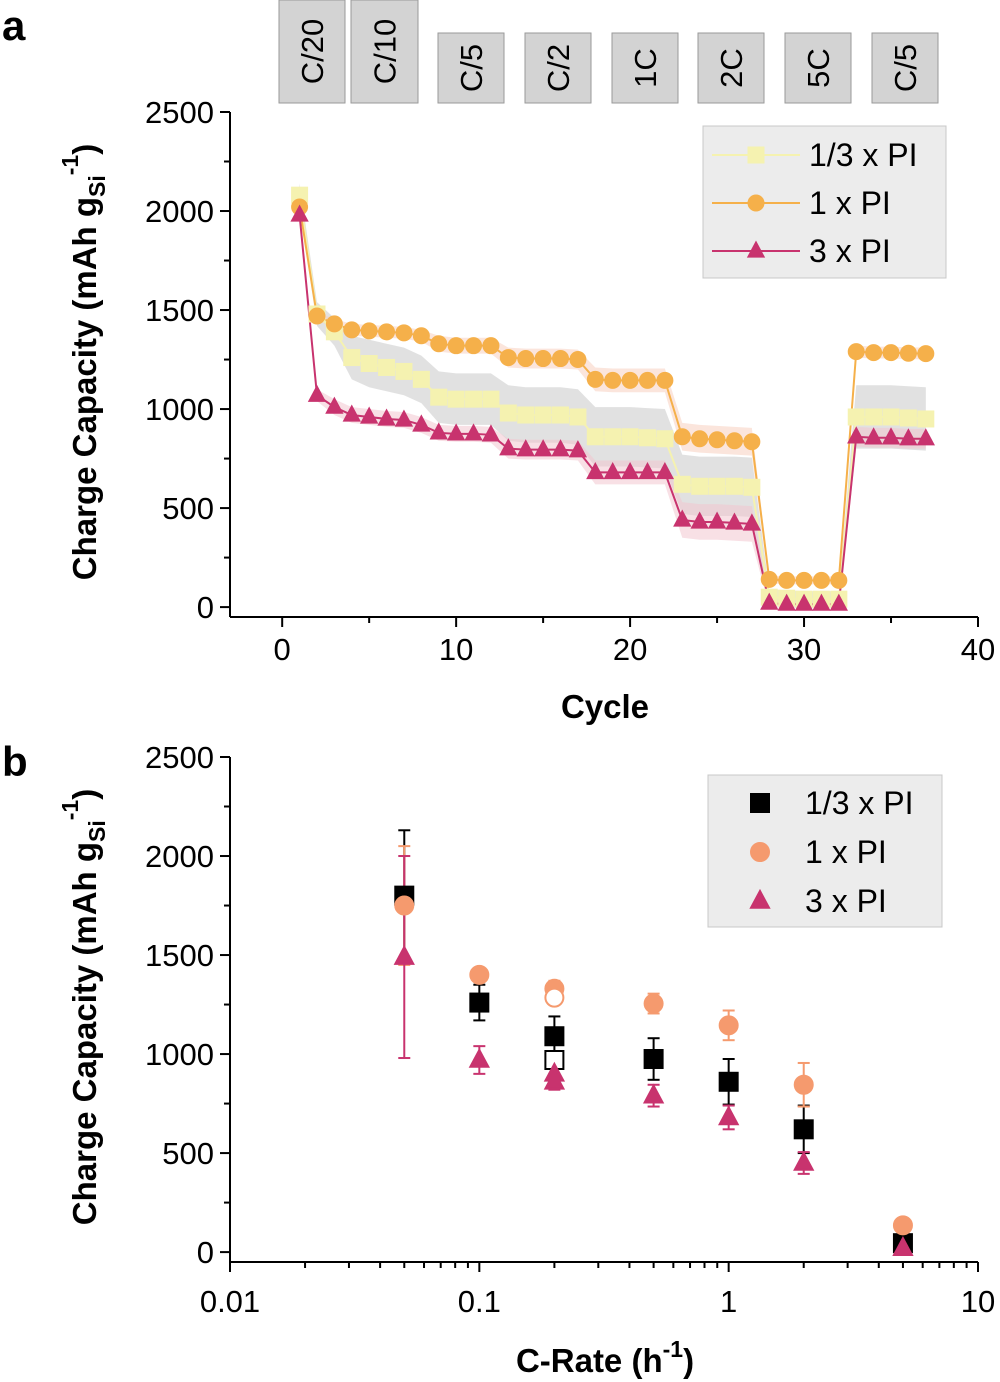 Image resolution: width=1000 pixels, height=1382 pixels. Describe the element at coordinates (605, 1357) in the screenshot. I see `panel-b-x-axis-title: C-Rate (h-1)` at that location.